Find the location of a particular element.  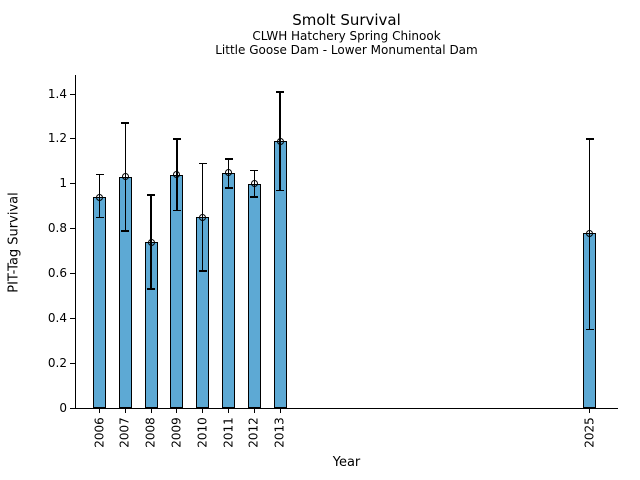

chart-title: Smolt Survival is located at coordinates (346, 20).